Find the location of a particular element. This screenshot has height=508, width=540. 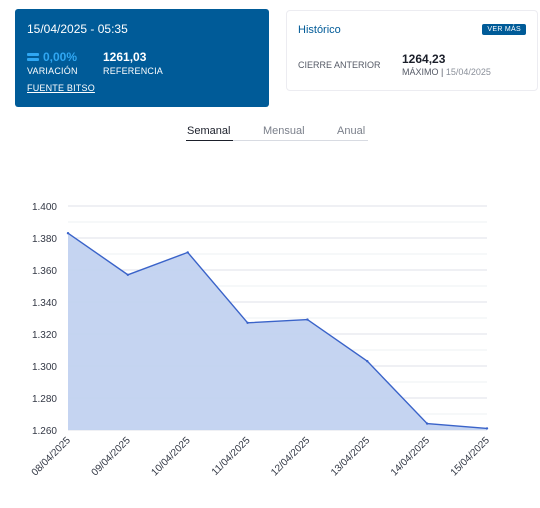

period-tabs: Semanal Mensual Anual is located at coordinates (277, 133).